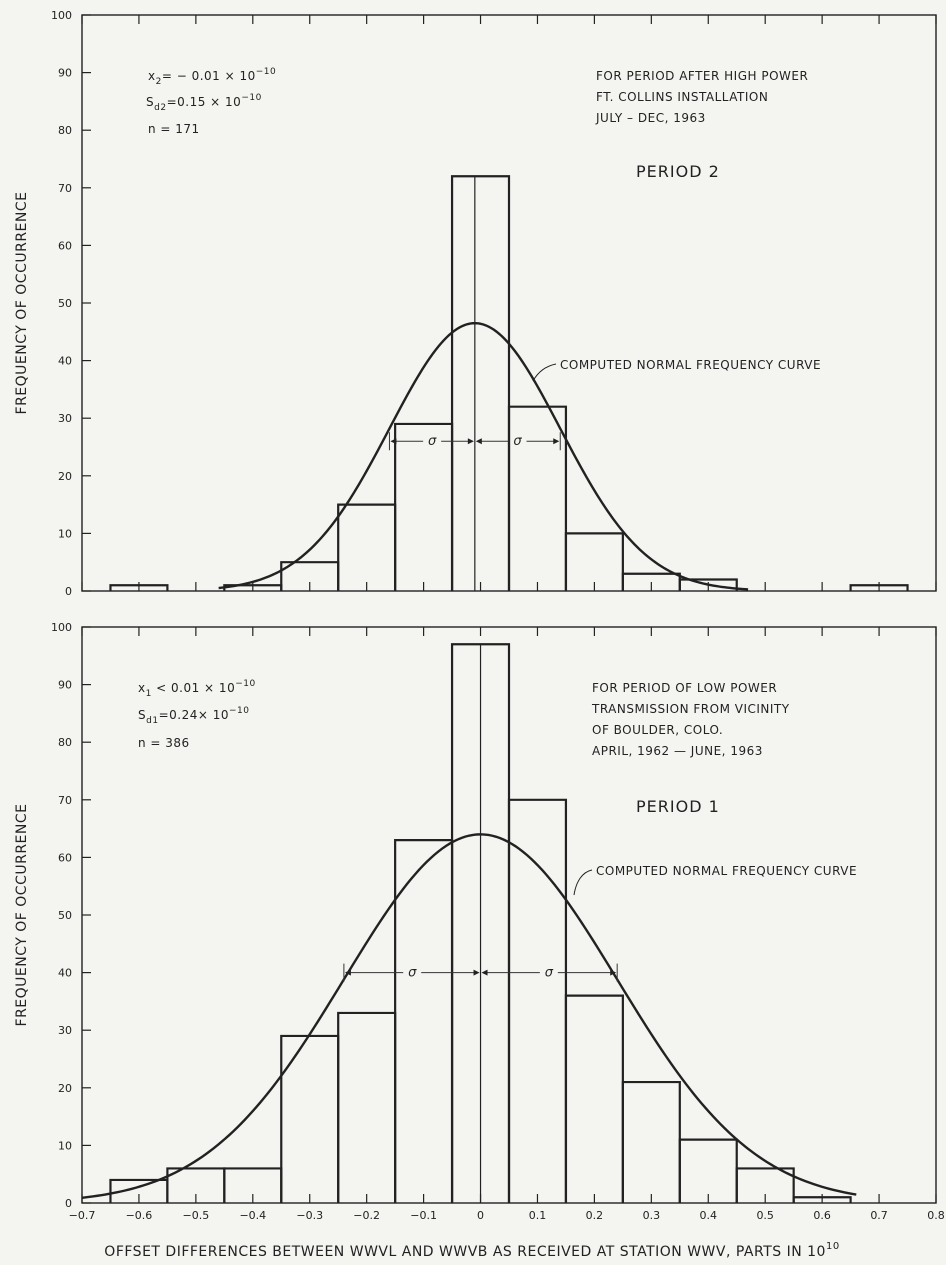 Image resolution: width=946 pixels, height=1265 pixels. I want to click on stat-mean: x1 < 0.01 × 10−10, so click(197, 689).